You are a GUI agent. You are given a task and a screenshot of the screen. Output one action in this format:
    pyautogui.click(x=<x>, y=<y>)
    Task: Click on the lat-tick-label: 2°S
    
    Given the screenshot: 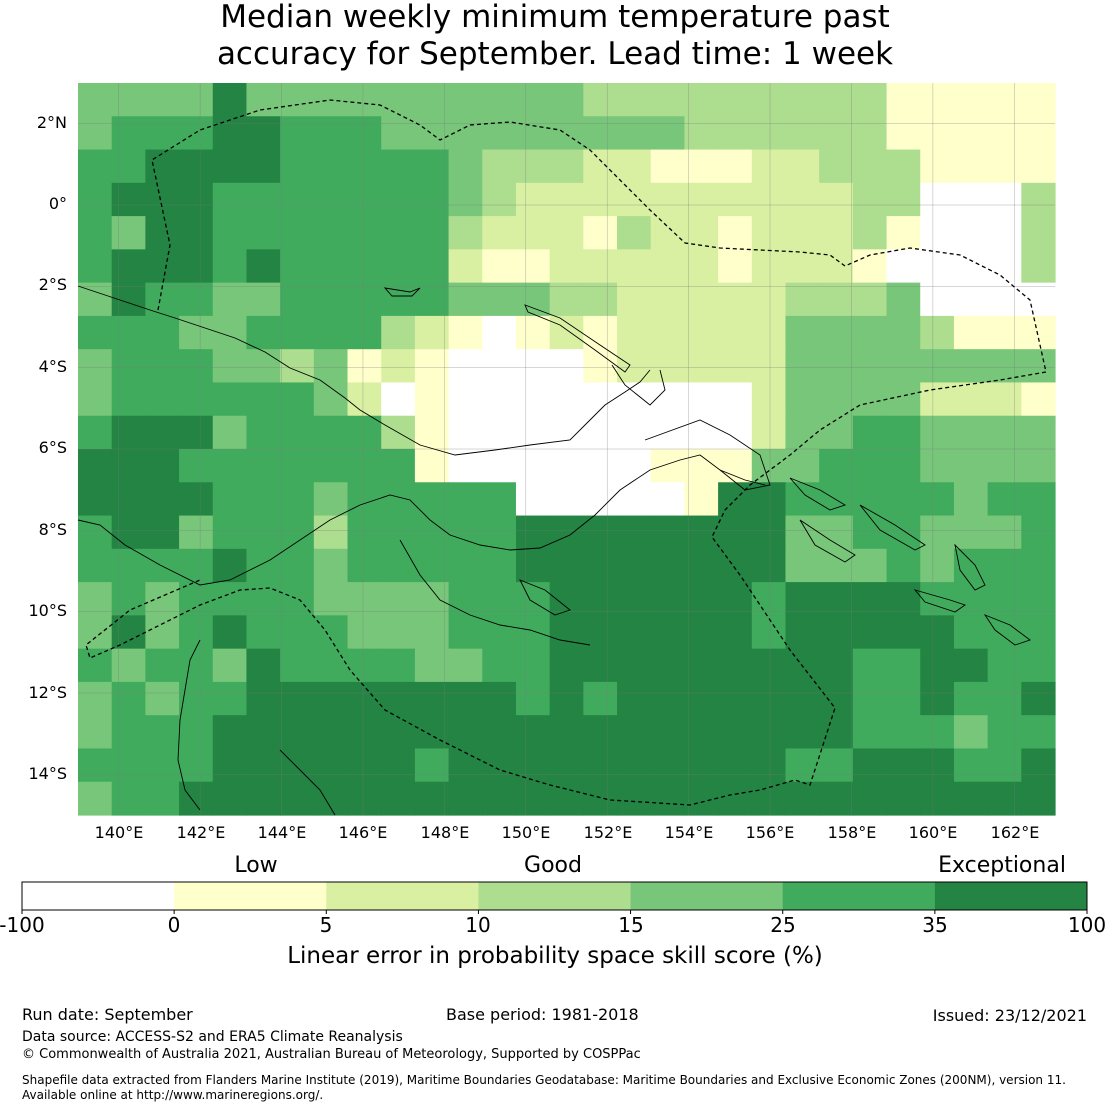 What is the action you would take?
    pyautogui.click(x=52, y=284)
    